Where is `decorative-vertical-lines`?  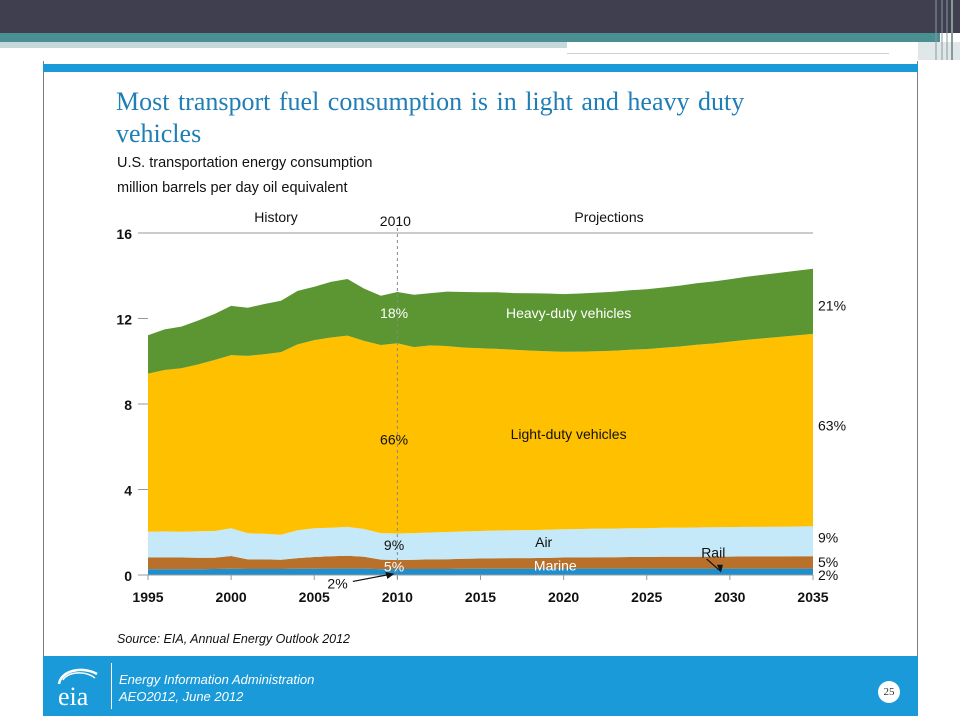
decorative-vertical-lines is located at coordinates (944, 30).